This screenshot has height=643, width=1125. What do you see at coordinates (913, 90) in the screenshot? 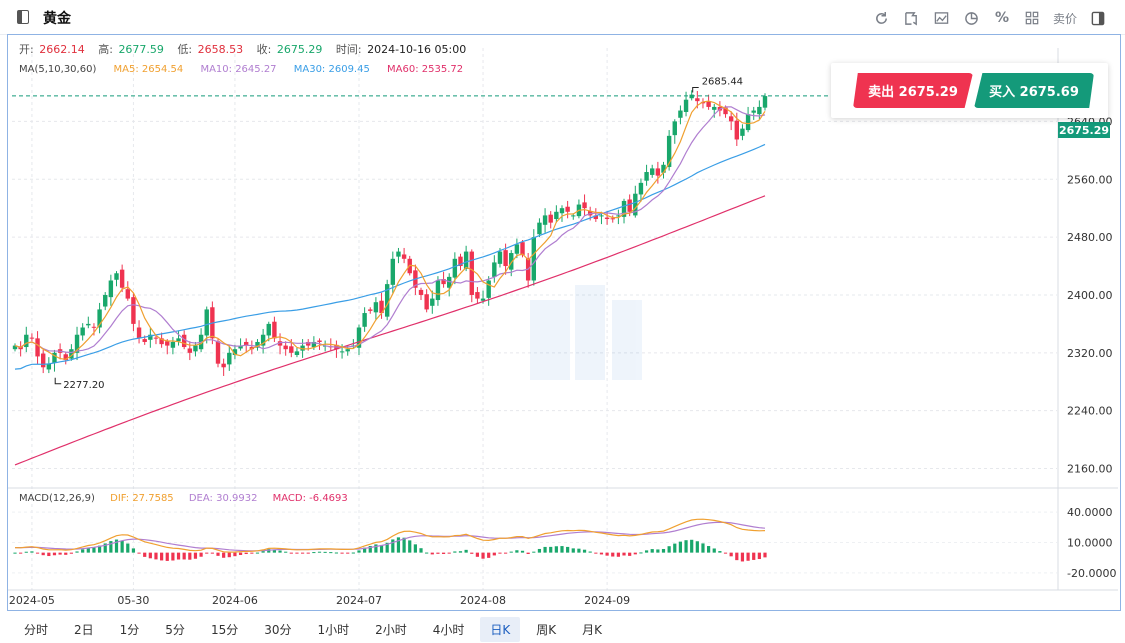
I see `sell-button: 卖出 2675.29` at bounding box center [913, 90].